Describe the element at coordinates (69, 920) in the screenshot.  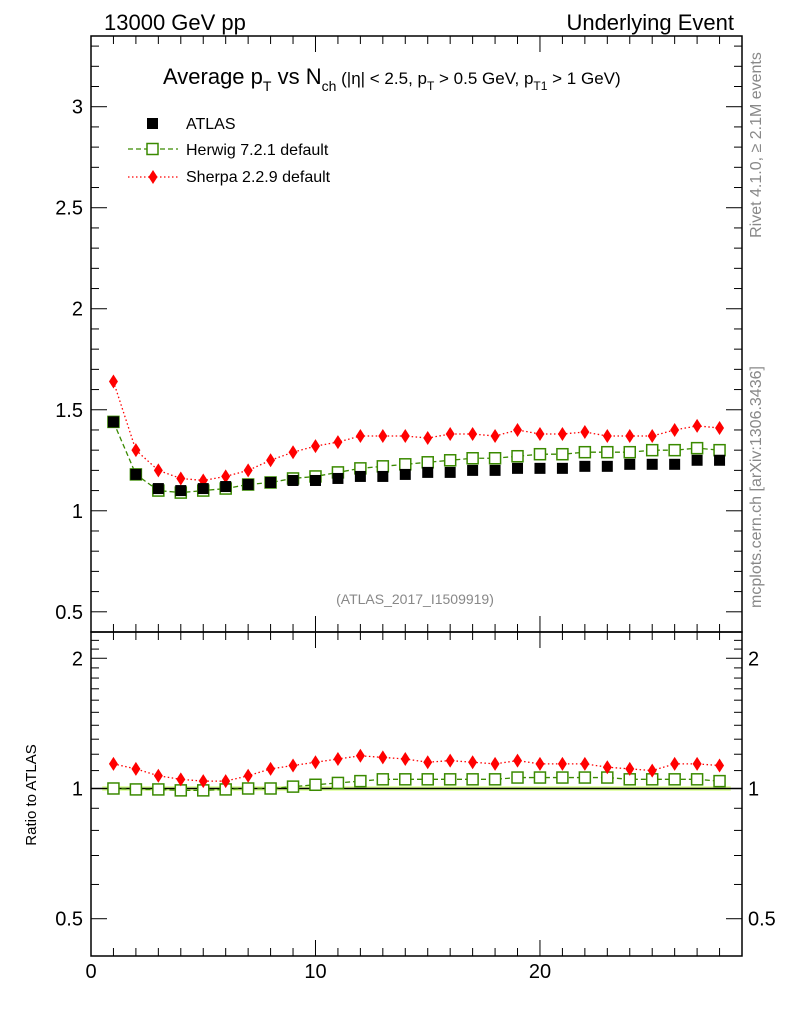
I see `ratio-tick-label: 0.5` at that location.